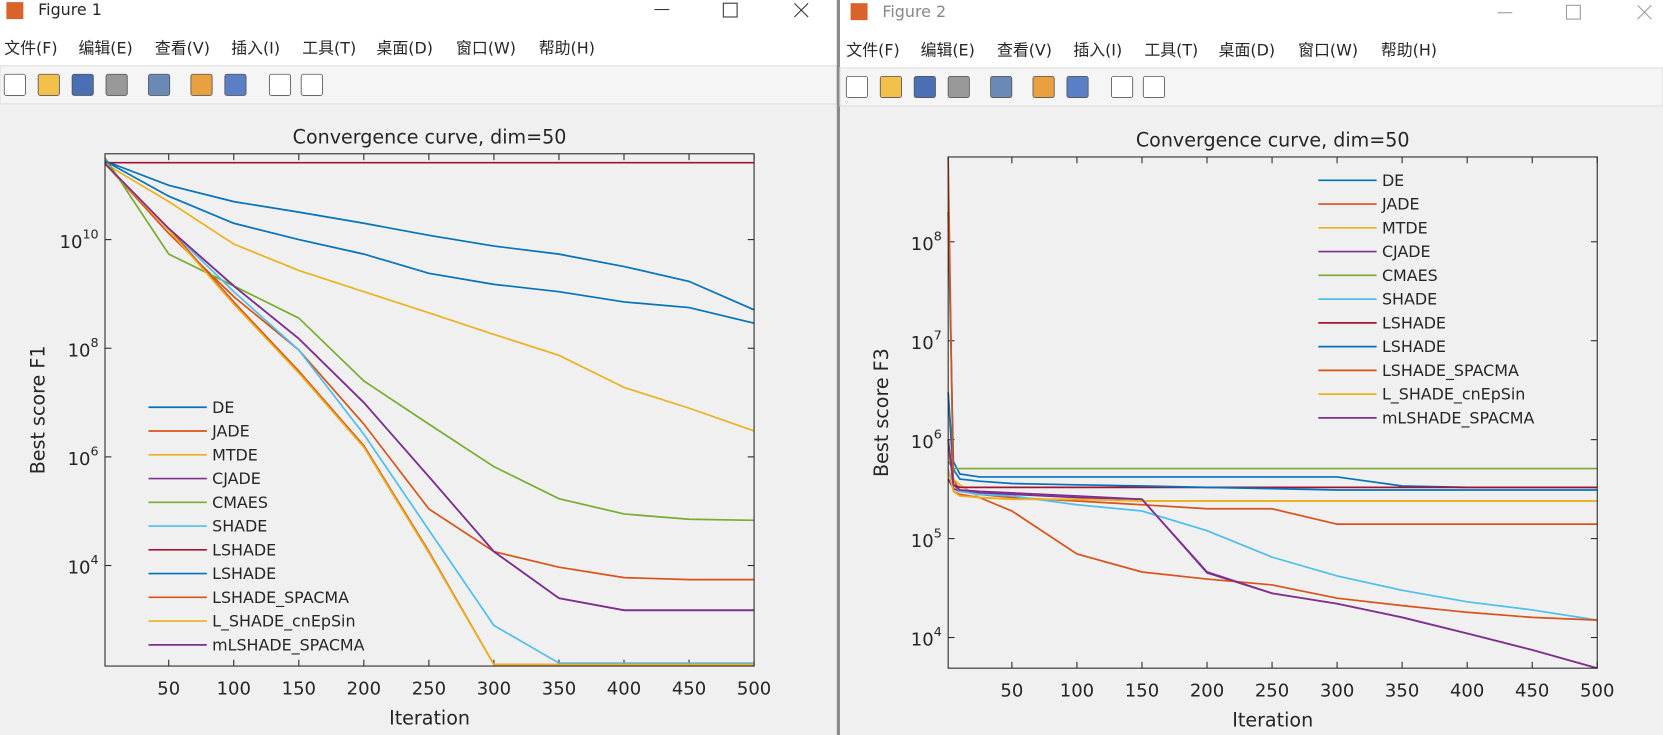  I want to click on x-tick-label: 200, so click(364, 688).